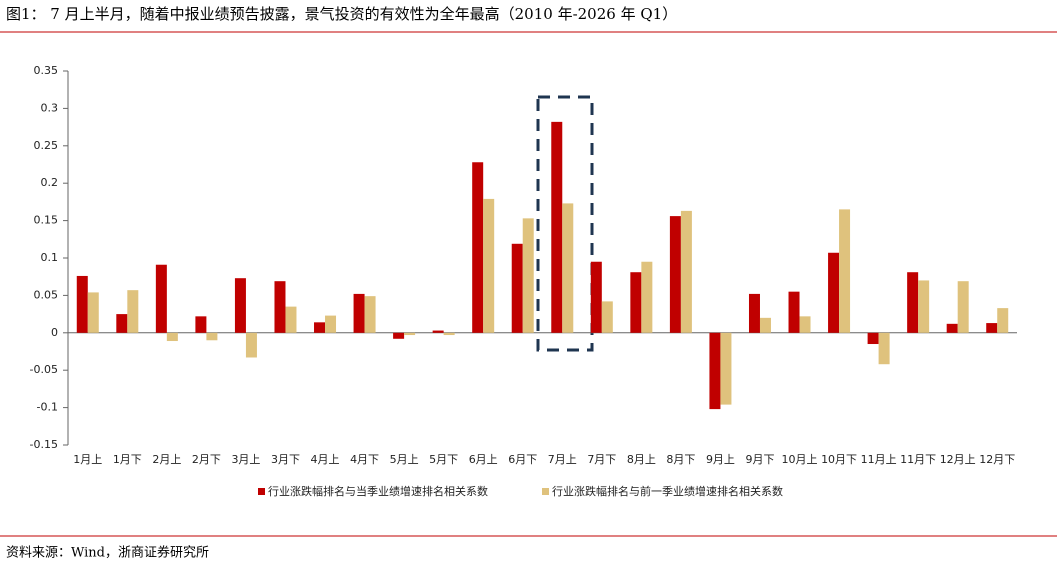  What do you see at coordinates (839, 459) in the screenshot?
I see `x-tick-label: 10月下` at bounding box center [839, 459].